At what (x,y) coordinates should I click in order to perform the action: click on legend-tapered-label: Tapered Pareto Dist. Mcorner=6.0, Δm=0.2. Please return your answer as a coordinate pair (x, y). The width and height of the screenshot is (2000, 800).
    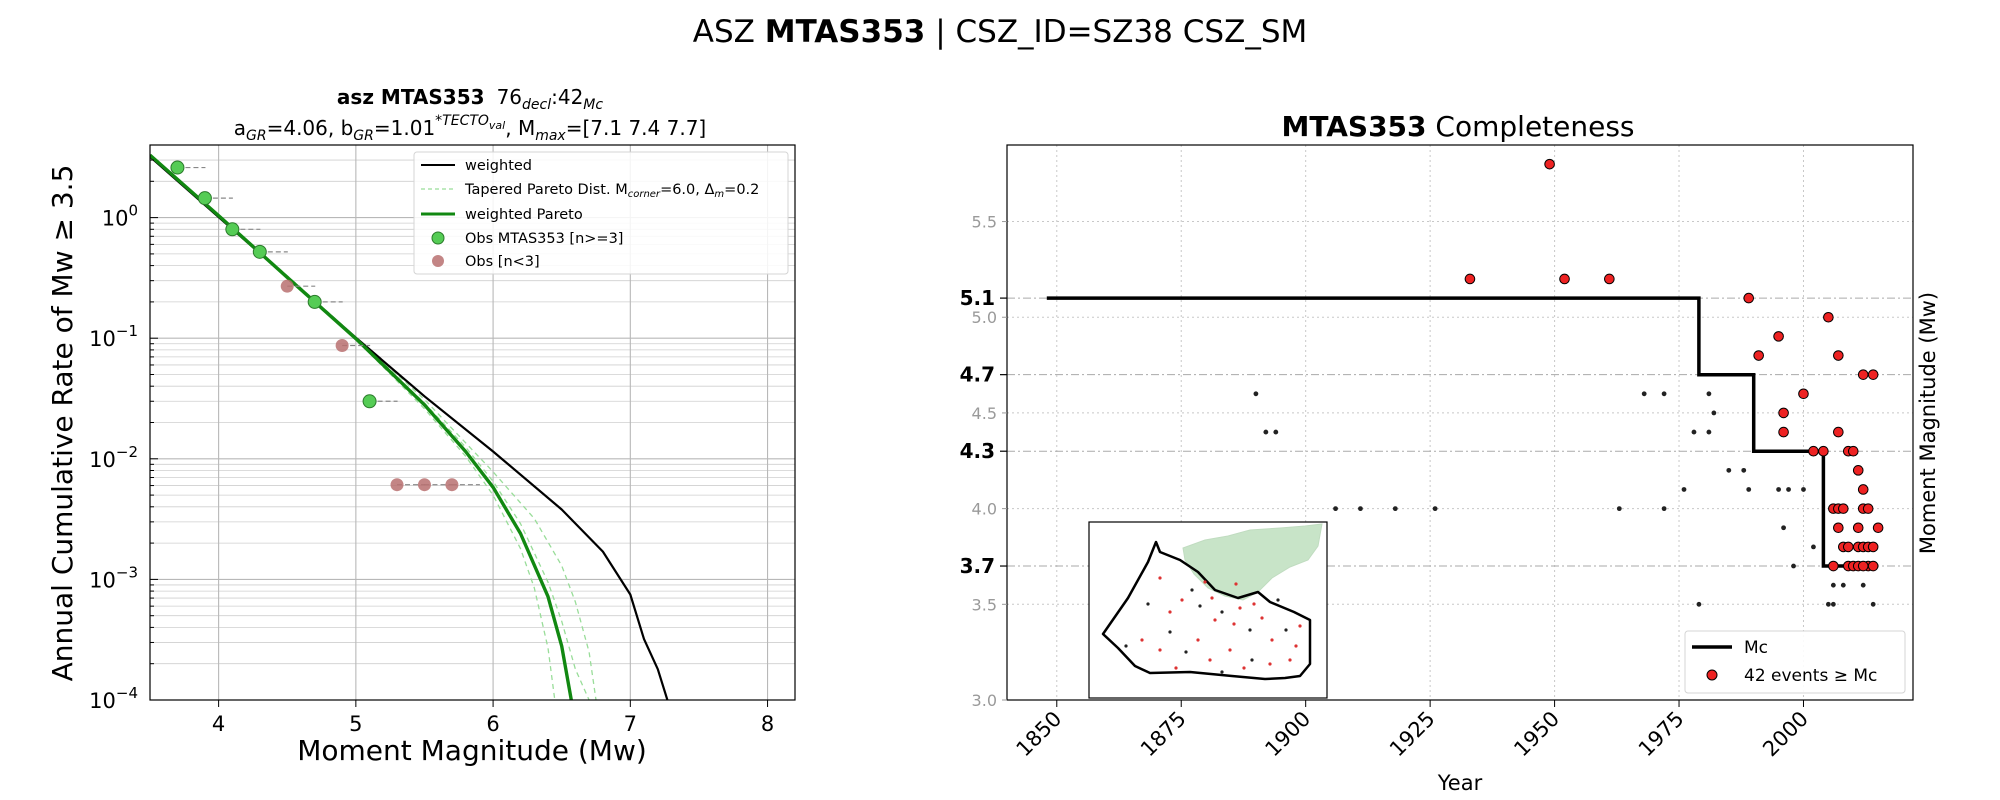
    Looking at the image, I should click on (611, 191).